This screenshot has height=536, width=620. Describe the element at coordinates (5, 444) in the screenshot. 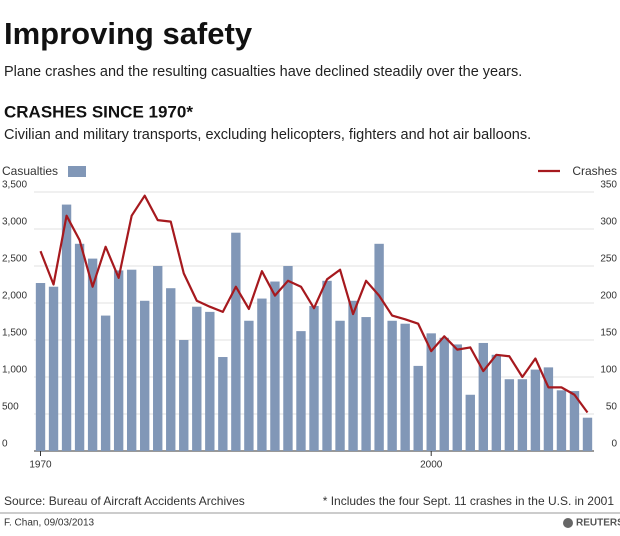

I see `y-tick-label: 0` at that location.